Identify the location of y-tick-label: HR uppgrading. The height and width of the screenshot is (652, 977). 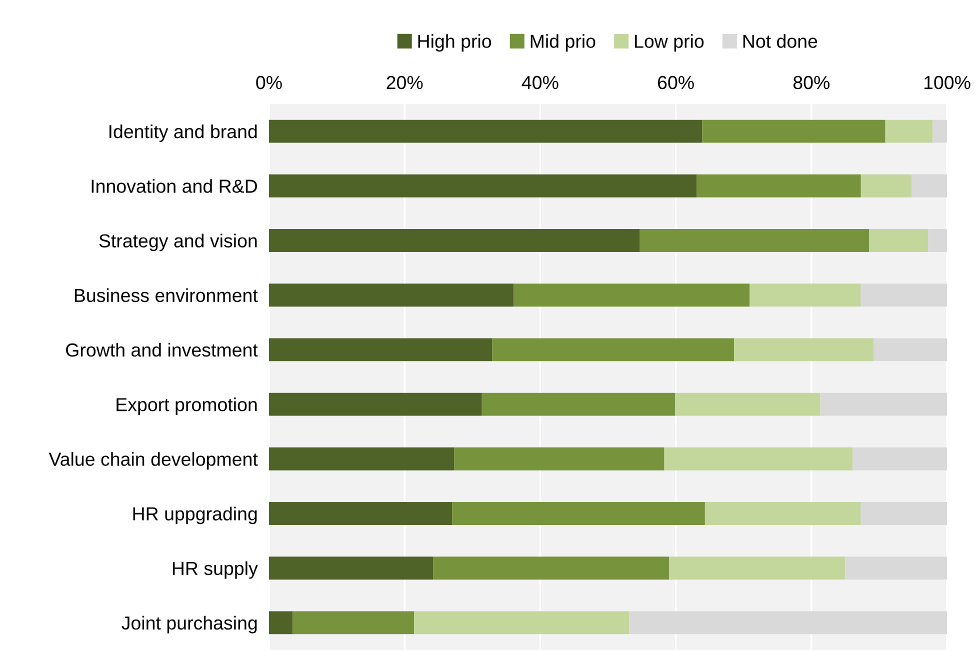
(195, 515).